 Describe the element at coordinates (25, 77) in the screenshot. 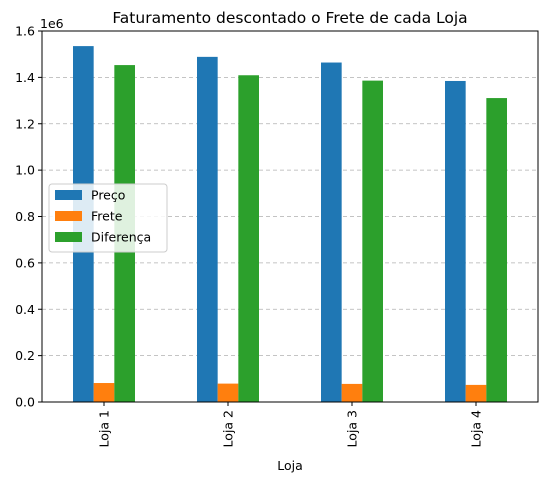

I see `y-tick-label: 1.4` at that location.